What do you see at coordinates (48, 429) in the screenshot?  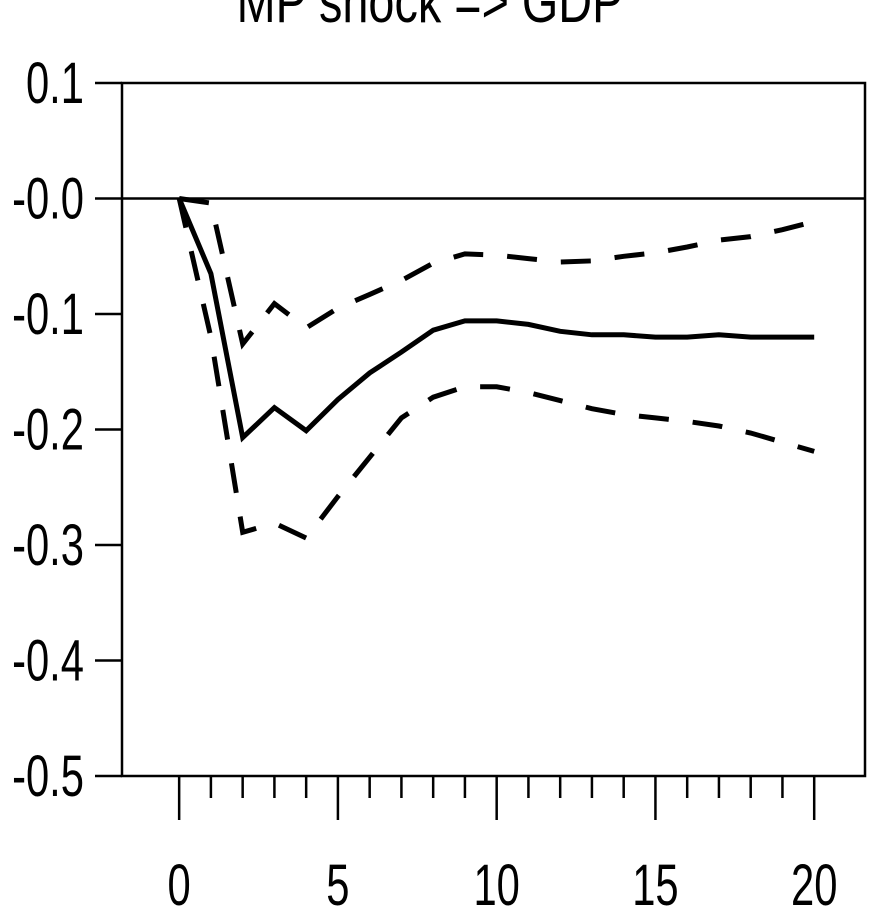 I see `y-tick-label: -0.2` at bounding box center [48, 429].